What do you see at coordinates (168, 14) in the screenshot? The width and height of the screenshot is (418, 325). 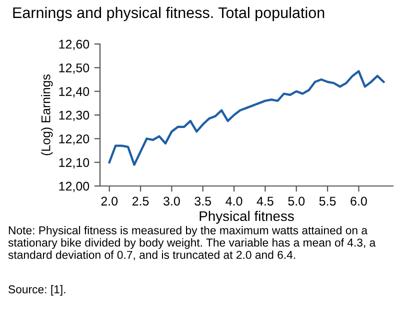 I see `chart-title: Earnings and physical fitness. Total population` at bounding box center [168, 14].